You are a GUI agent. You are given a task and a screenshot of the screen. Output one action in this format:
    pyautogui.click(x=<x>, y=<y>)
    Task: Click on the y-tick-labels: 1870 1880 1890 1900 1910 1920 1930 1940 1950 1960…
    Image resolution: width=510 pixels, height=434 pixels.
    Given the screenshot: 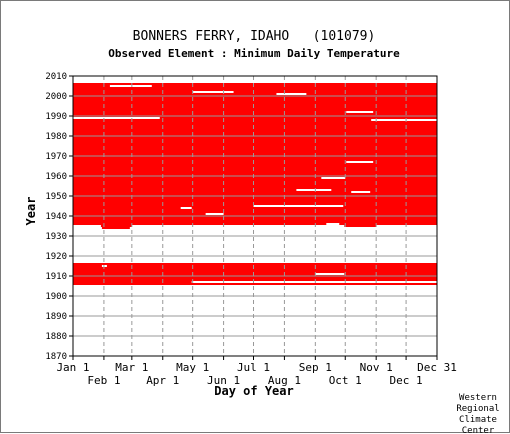 What is the action you would take?
    pyautogui.click(x=56, y=217)
    